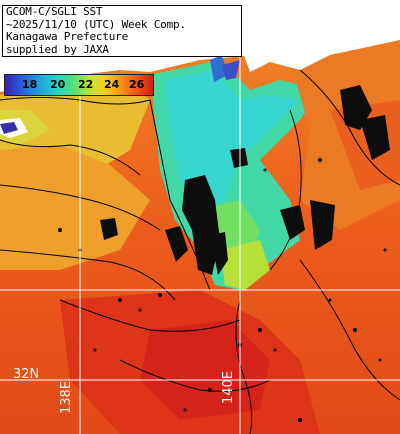 This screenshot has height=434, width=400. I want to click on title-line-1: GCOM-C/SGLI SST, so click(54, 11).